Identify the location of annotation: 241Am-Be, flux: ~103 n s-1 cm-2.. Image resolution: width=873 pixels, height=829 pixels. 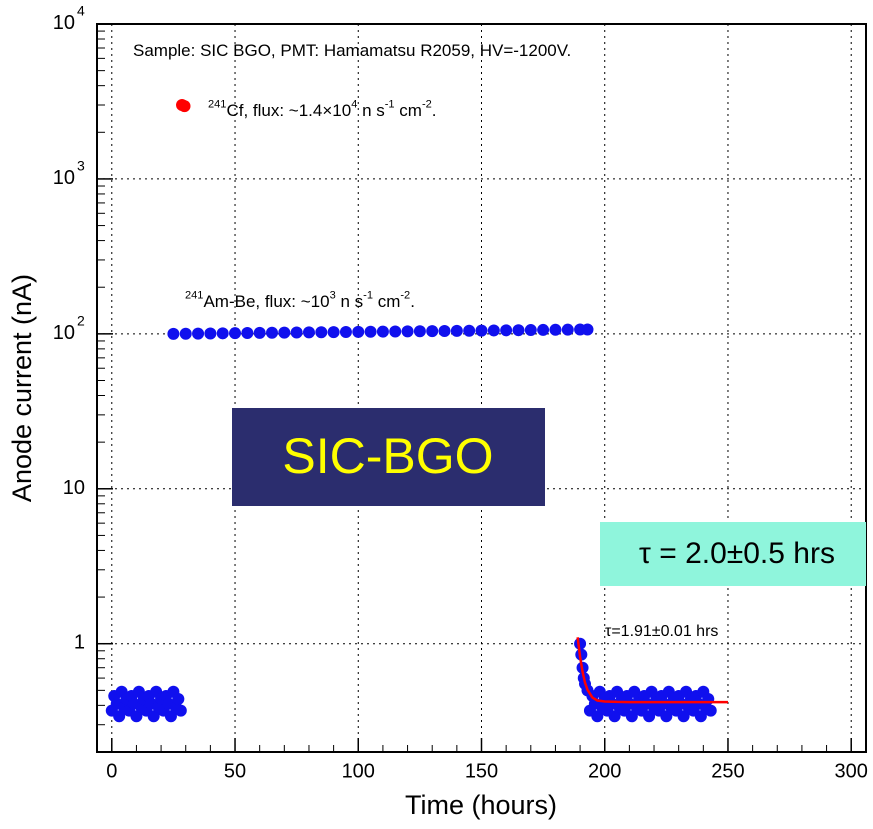
(300, 300).